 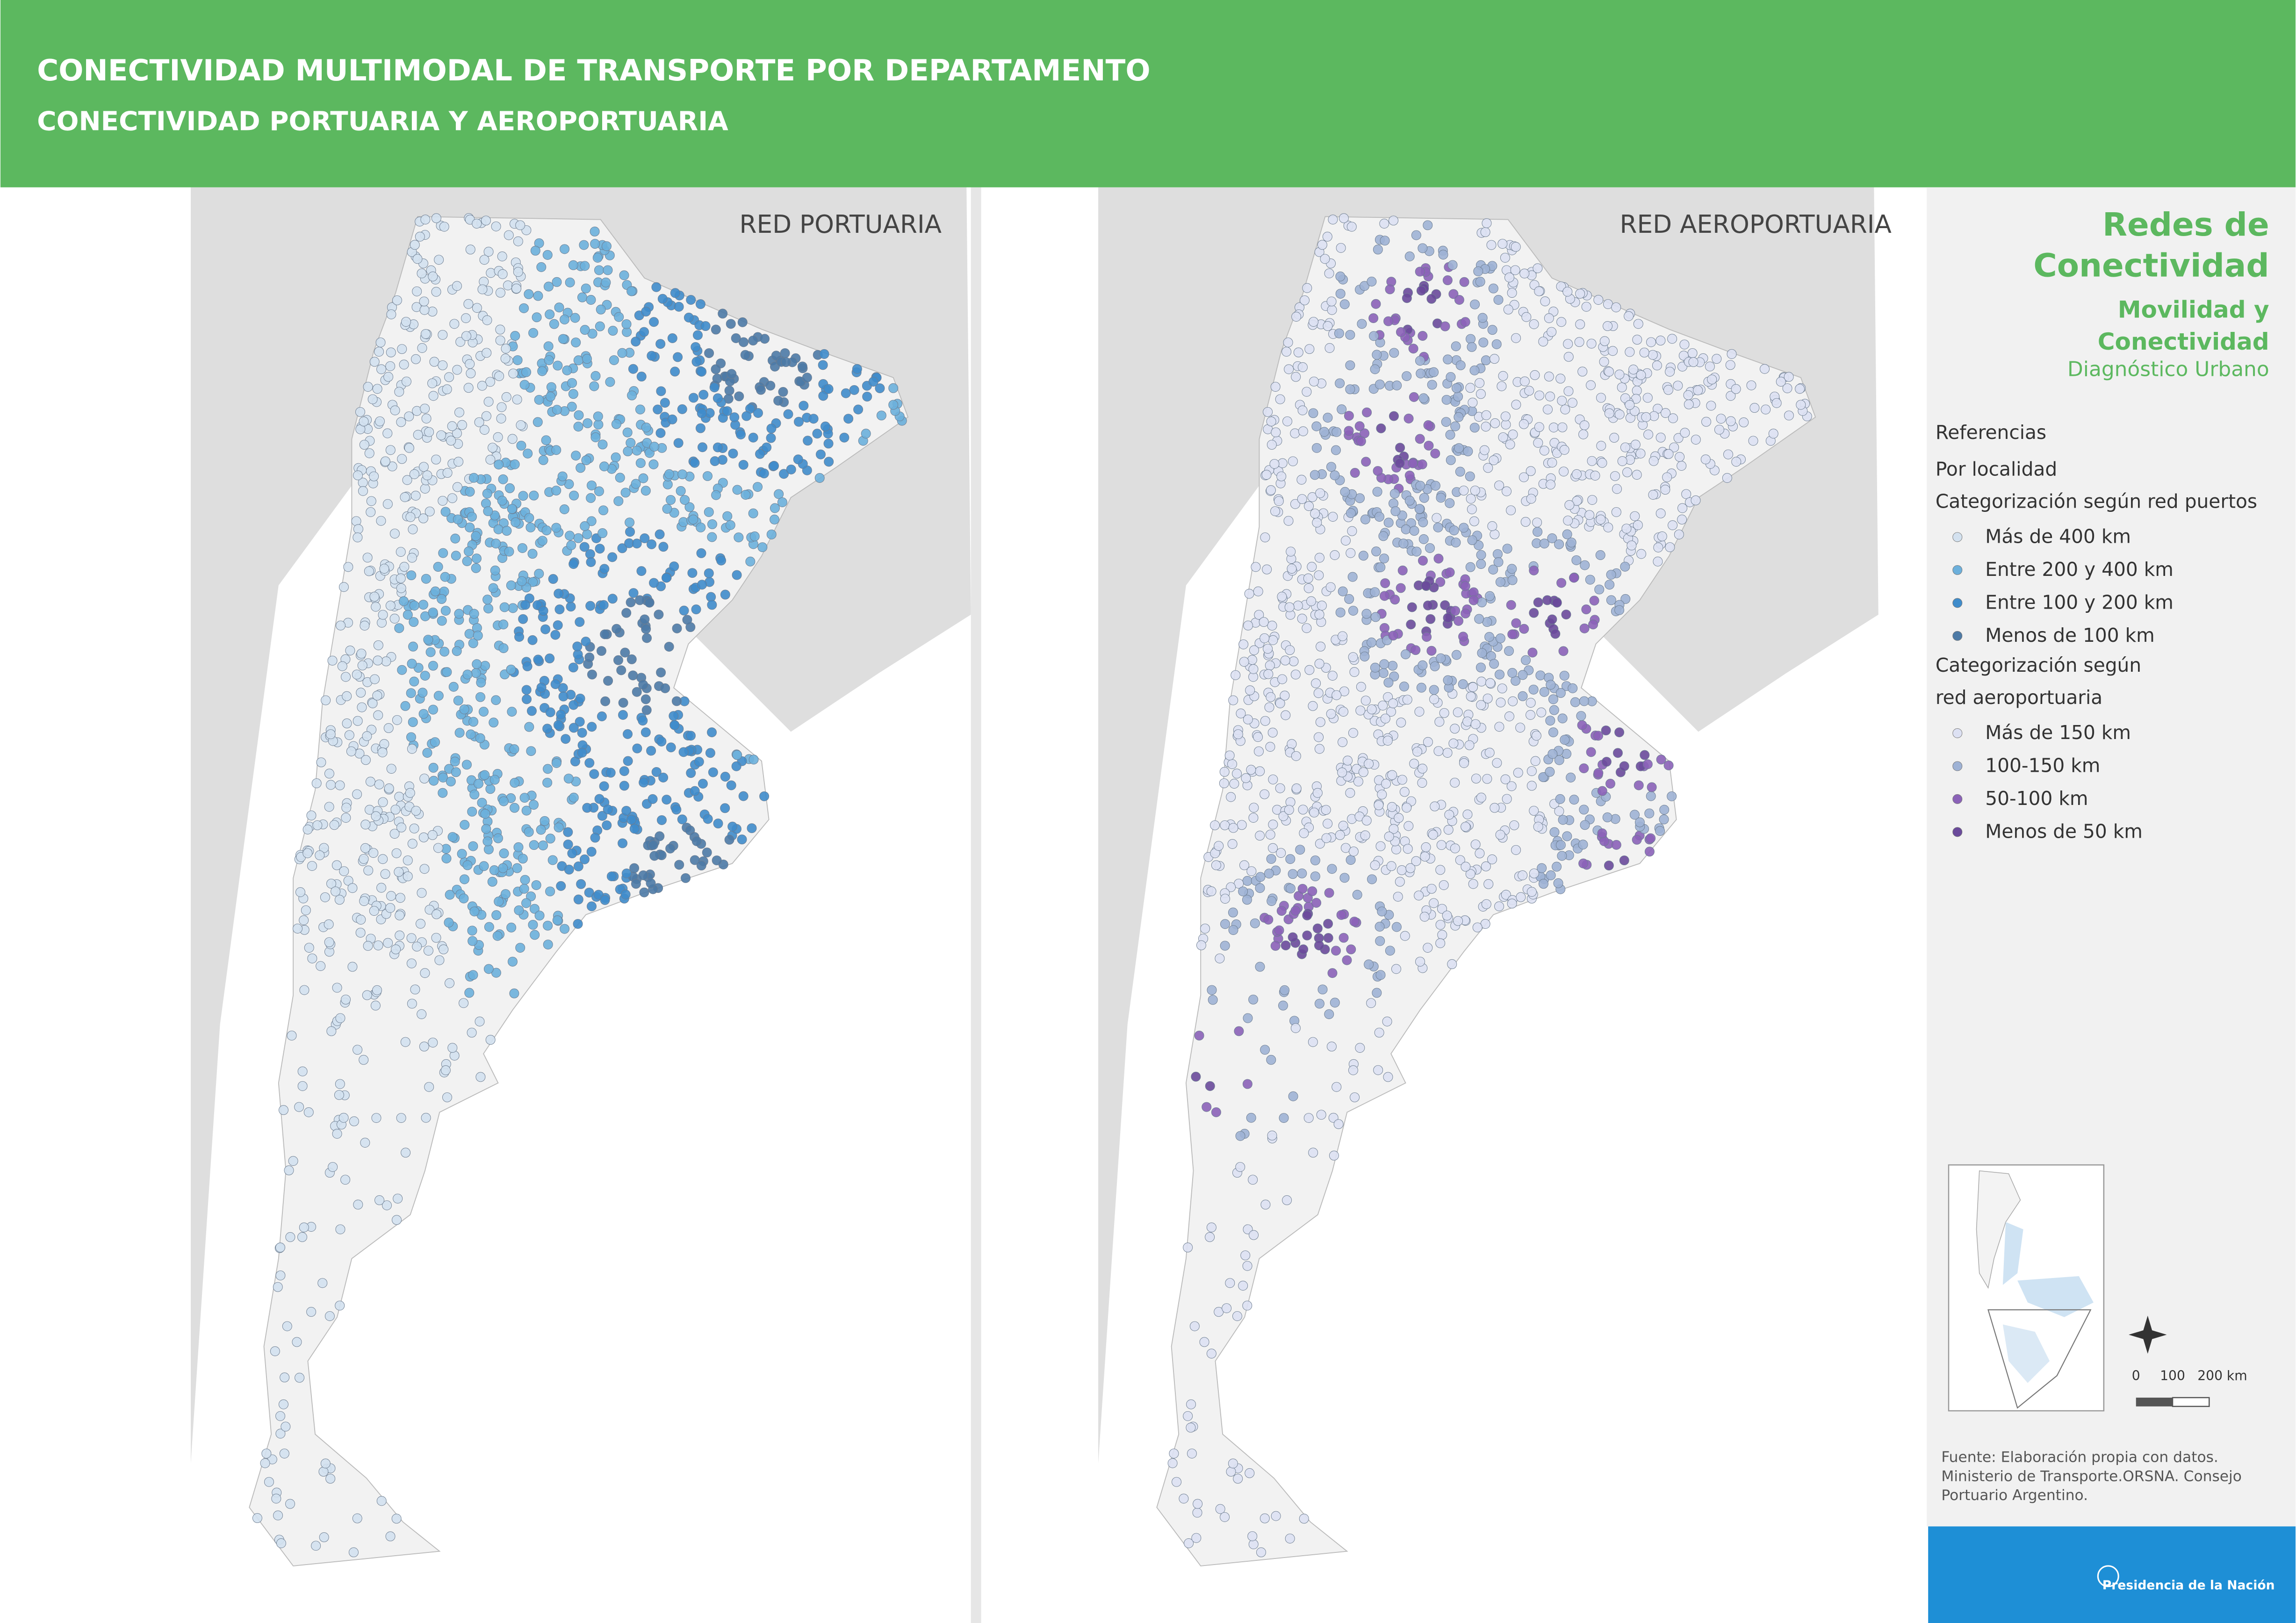 What do you see at coordinates (2042, 765) in the screenshot?
I see `legend-label: 100-150 km` at bounding box center [2042, 765].